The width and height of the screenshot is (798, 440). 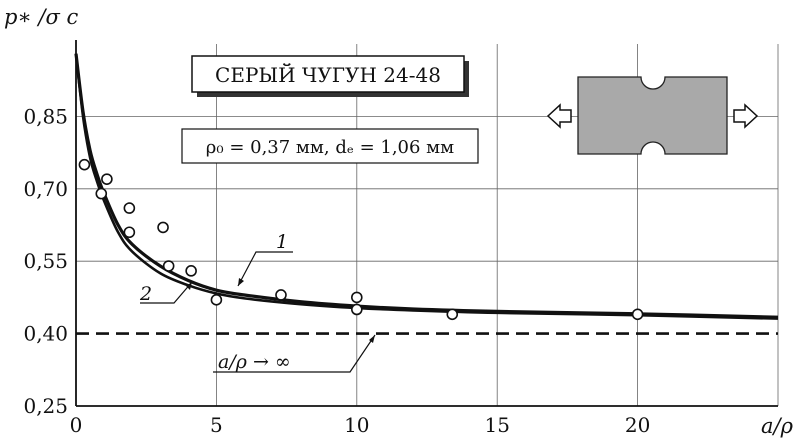 I want to click on x-tick-label: 10, so click(x=356, y=425).